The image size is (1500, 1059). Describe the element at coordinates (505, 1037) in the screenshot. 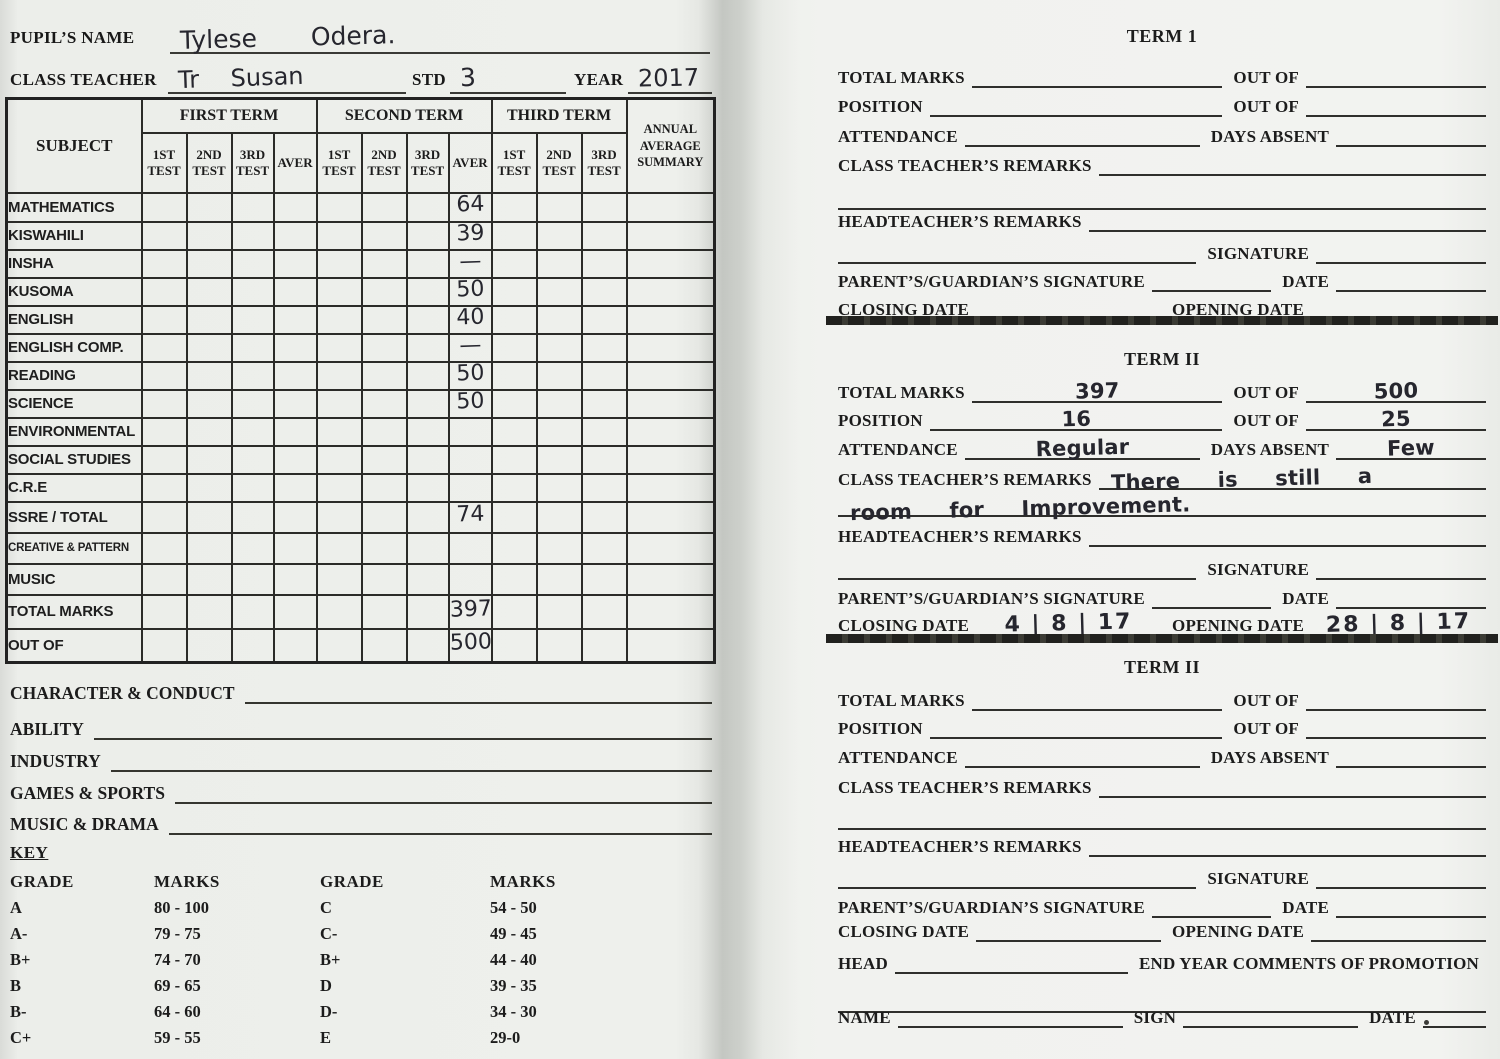

I see `key-marks: 29-0` at that location.